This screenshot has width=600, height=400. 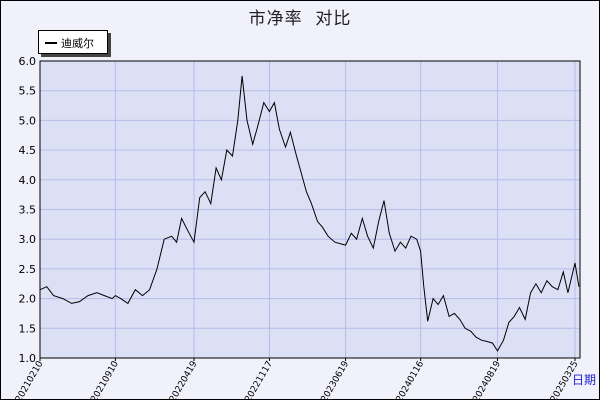 What do you see at coordinates (300, 19) in the screenshot?
I see `chart-title: 市净率 对比` at bounding box center [300, 19].